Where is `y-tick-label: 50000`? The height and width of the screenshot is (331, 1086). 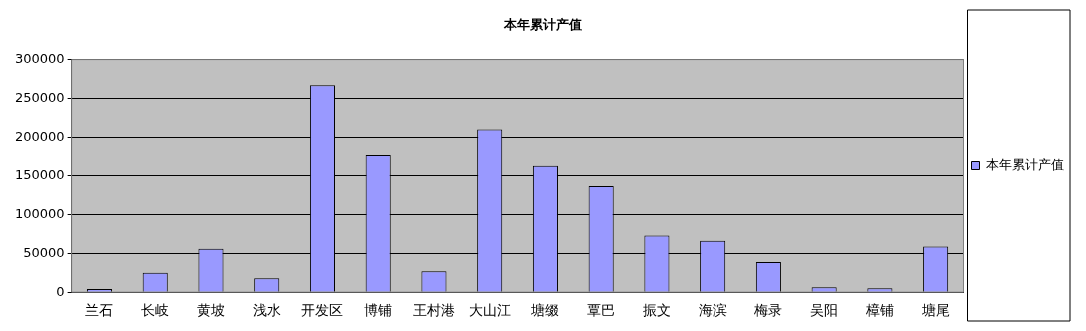
y-tick-label: 50000 is located at coordinates (44, 252).